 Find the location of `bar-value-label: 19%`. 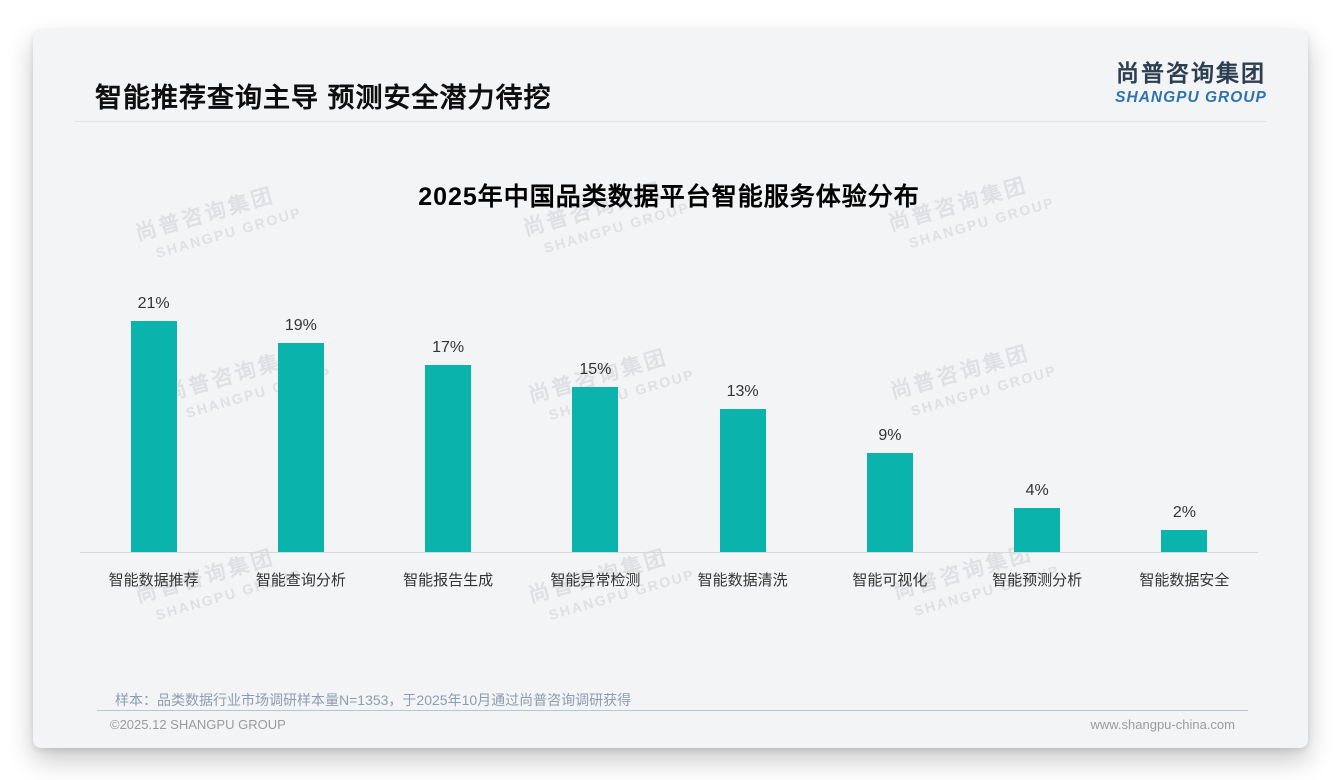

bar-value-label: 19% is located at coordinates (300, 325).